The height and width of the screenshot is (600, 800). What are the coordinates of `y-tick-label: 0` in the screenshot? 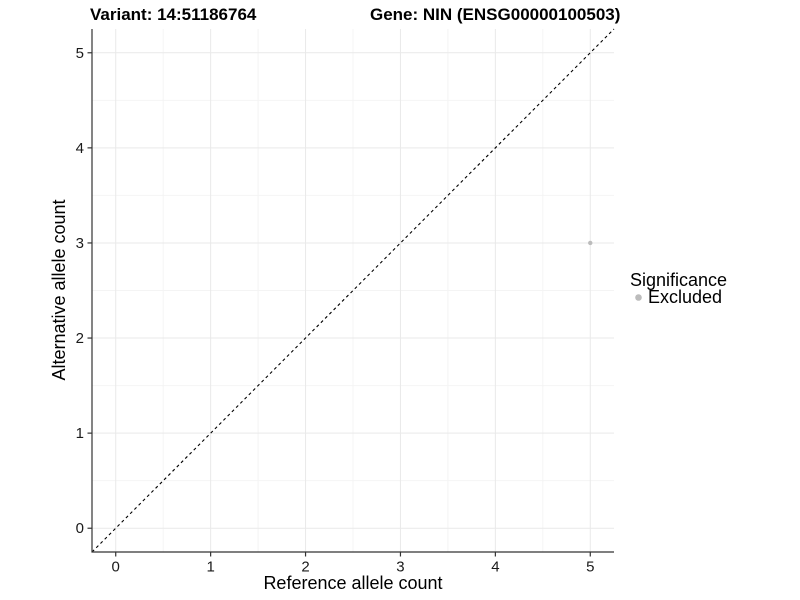 It's located at (80, 528).